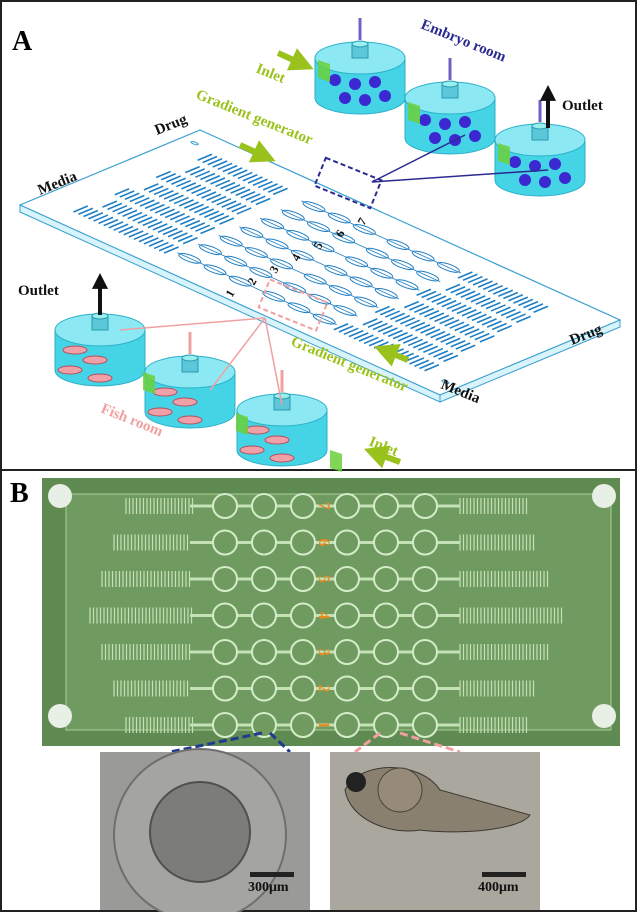 This screenshot has height=912, width=637. I want to click on row-number: 5, so click(323, 579).